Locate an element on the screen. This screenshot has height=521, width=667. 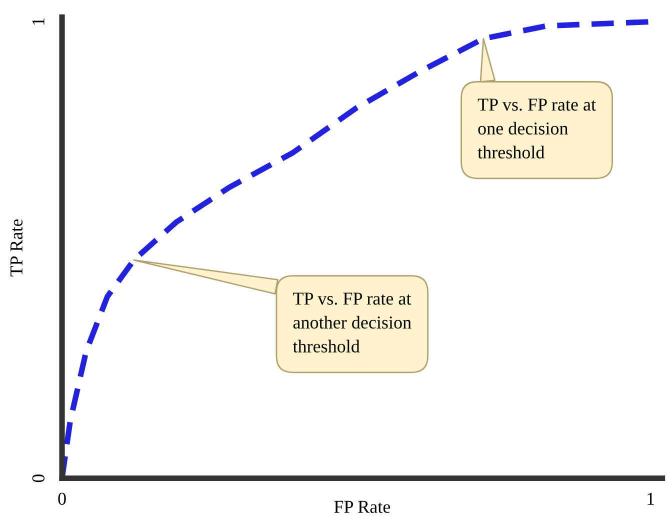
y-axis-title: TP Rate is located at coordinates (16, 247).